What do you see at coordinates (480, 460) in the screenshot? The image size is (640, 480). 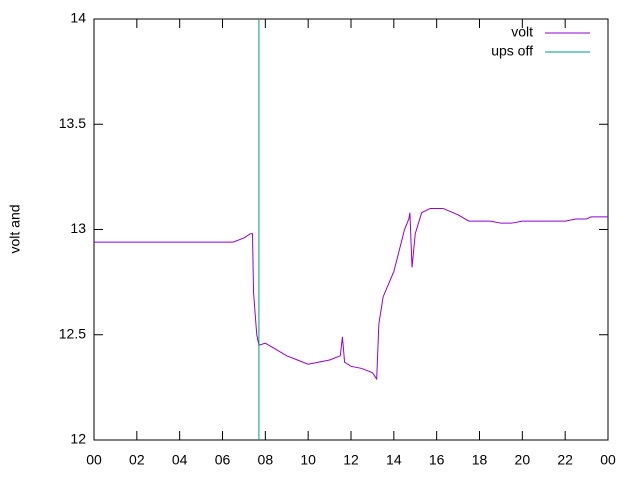 I see `x-tick-label: 18` at bounding box center [480, 460].